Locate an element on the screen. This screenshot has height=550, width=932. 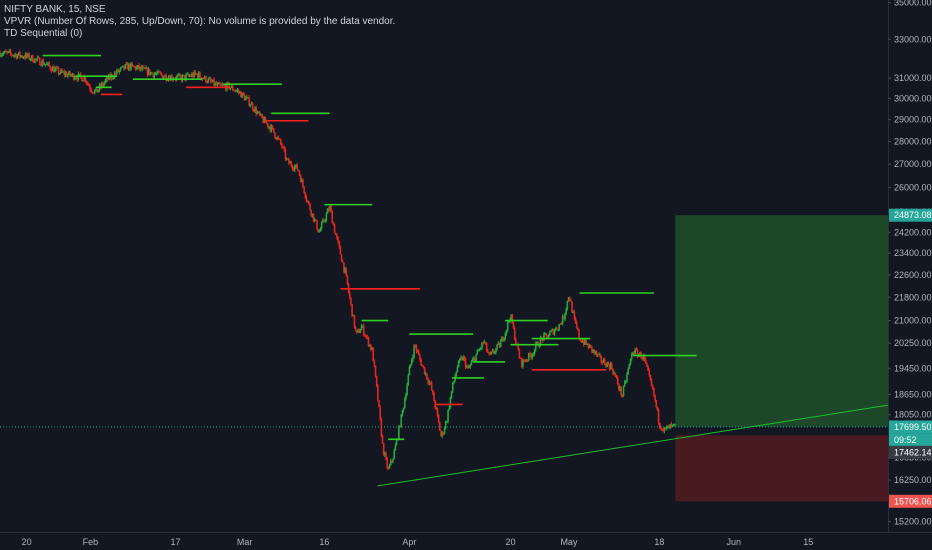
level-price-tag-bg is located at coordinates (910, 452).